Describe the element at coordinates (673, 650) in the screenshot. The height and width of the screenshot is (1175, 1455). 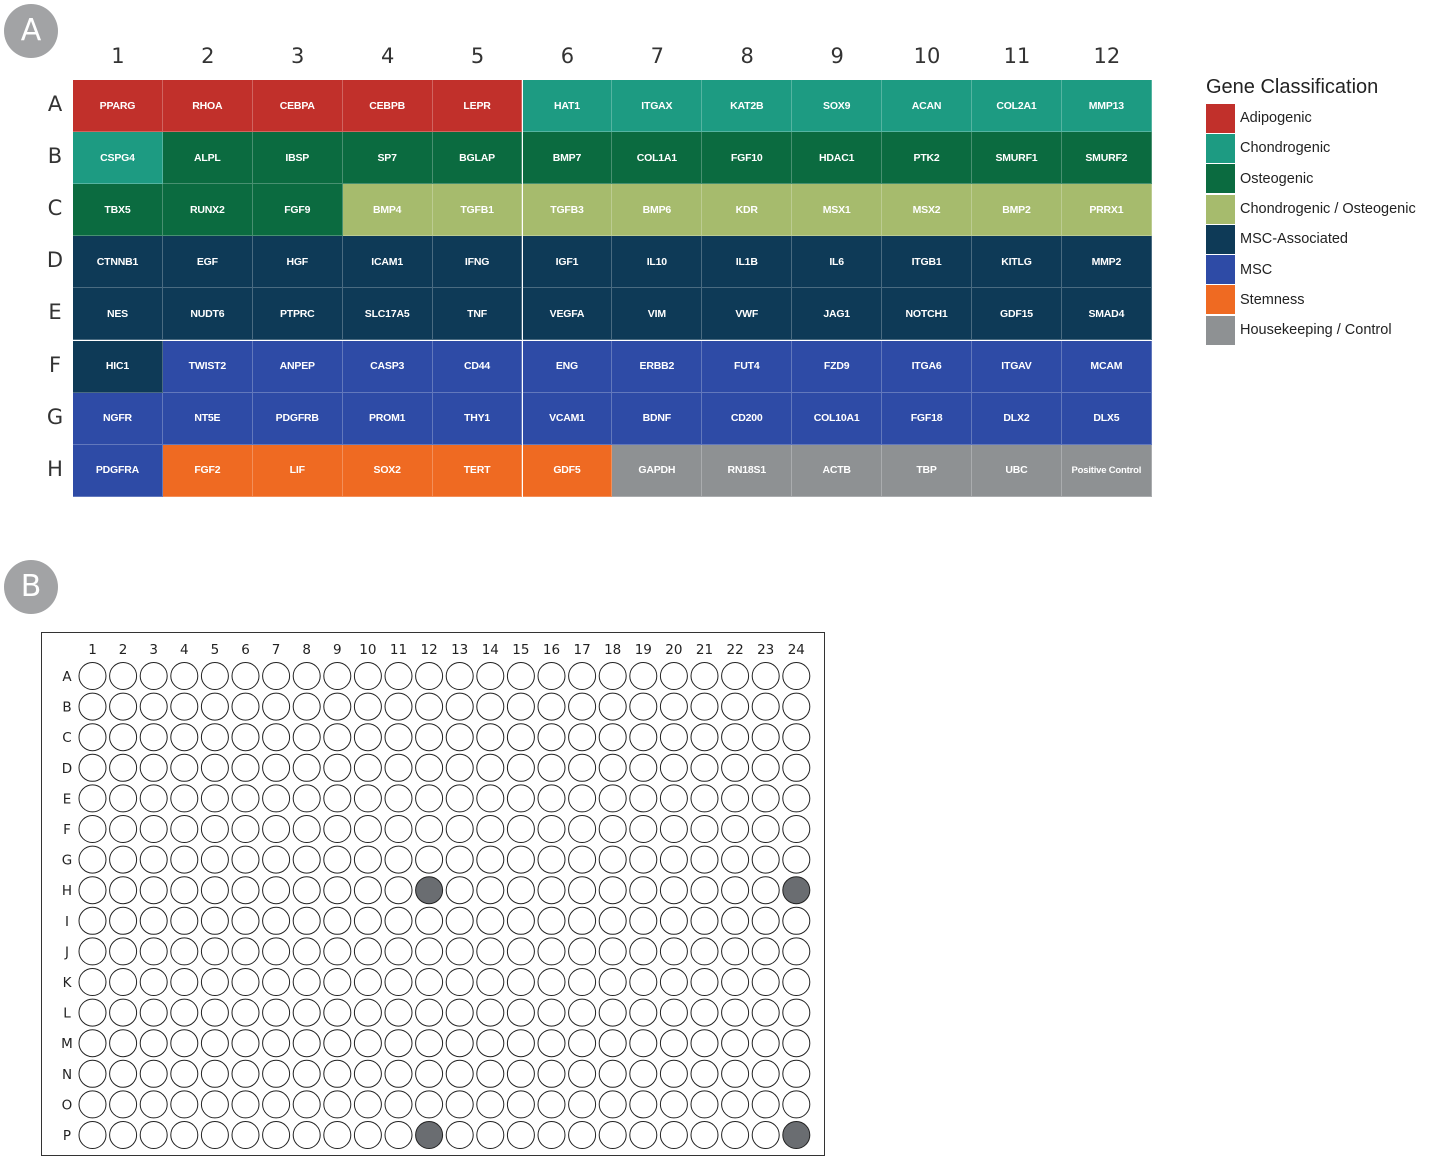
I see `plate384-column-label: 20` at that location.